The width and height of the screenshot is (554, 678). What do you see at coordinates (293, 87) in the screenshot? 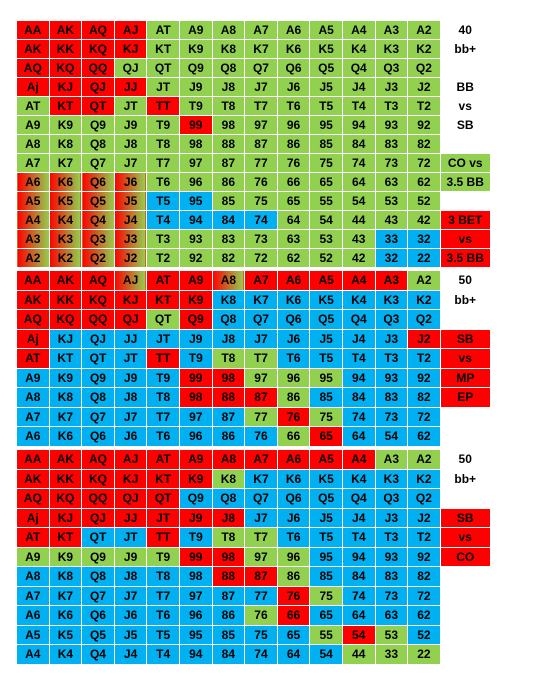
I see `hand-cell: J6` at bounding box center [293, 87].